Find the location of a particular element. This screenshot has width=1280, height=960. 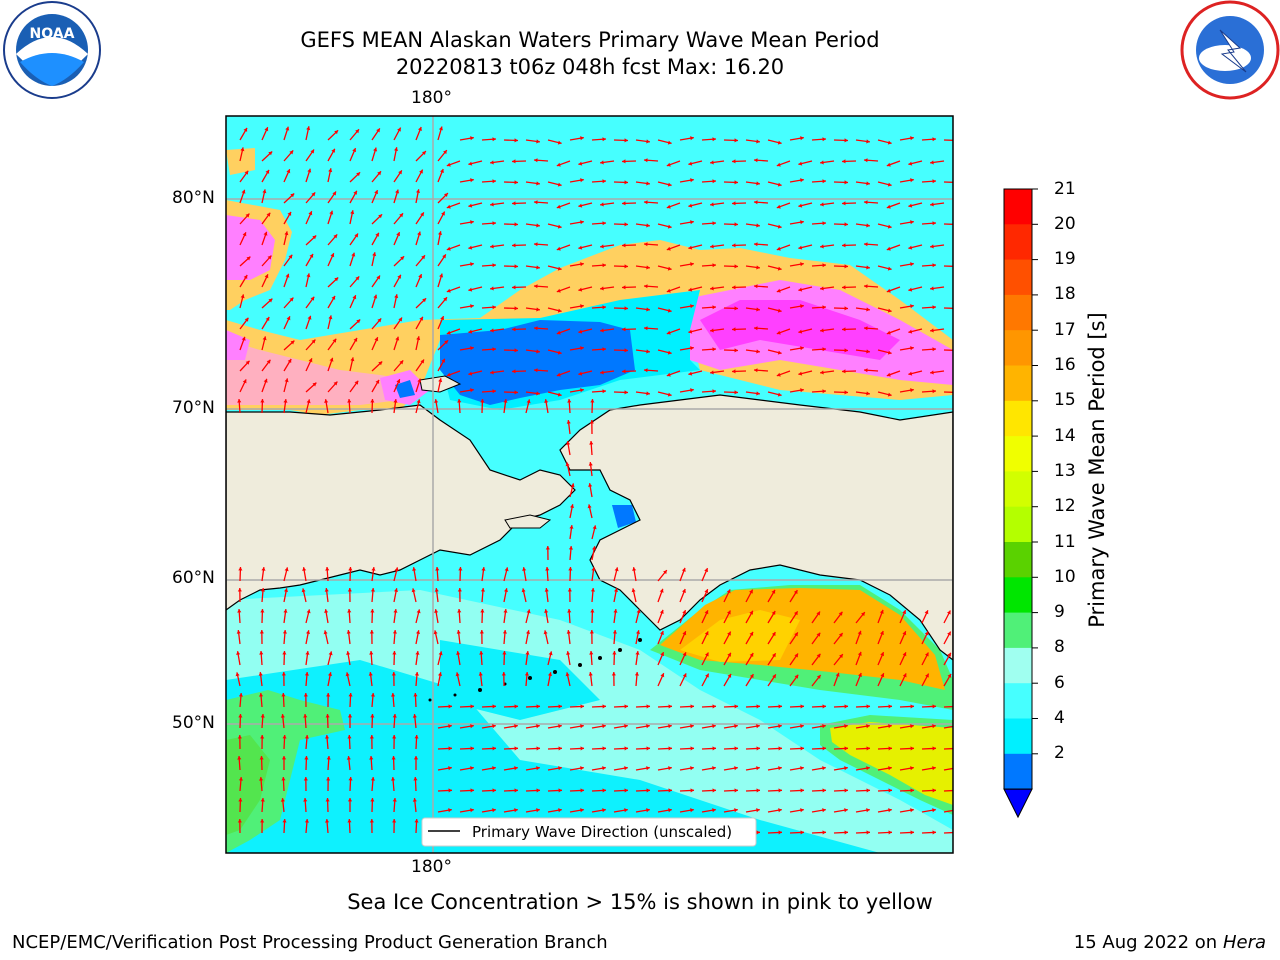

wave-direction-arrow is located at coordinates (948, 727).